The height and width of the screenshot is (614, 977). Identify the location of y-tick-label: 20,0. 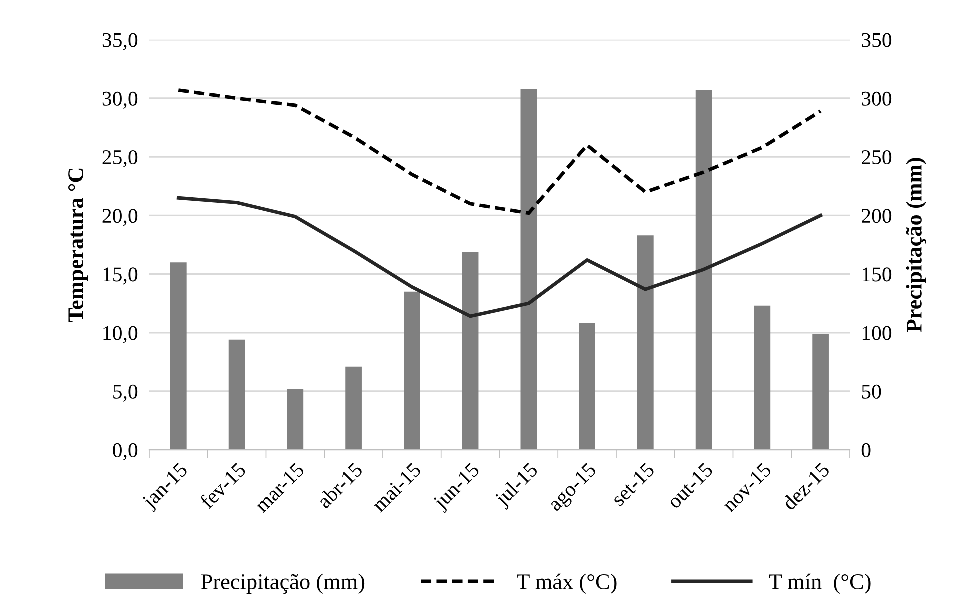
(120, 217).